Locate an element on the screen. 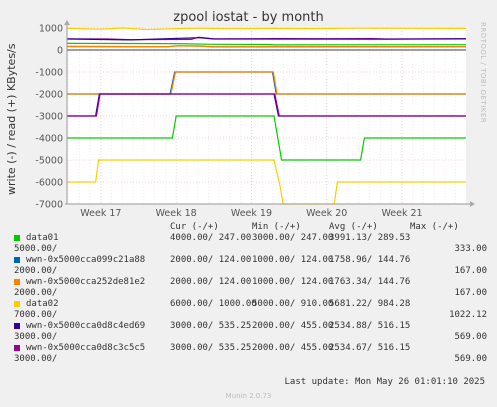  legend-max-write: 7000.00/ is located at coordinates (36, 315).